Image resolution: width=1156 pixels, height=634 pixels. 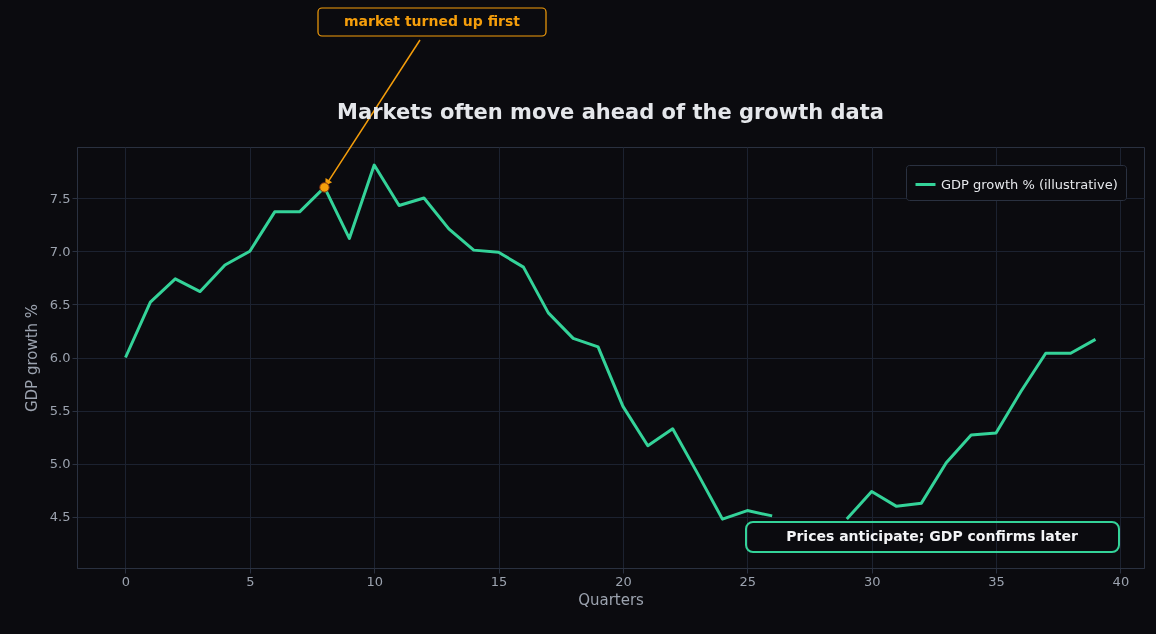 What do you see at coordinates (60, 464) in the screenshot?
I see `y-tick-label: 5.0` at bounding box center [60, 464].